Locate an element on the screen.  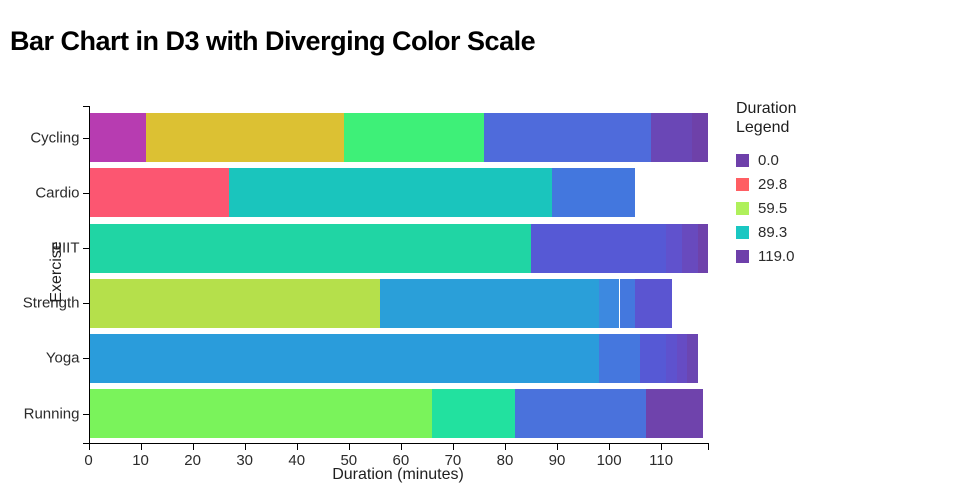
legend-items: 0.0 29.8 59.5 89.3 119.0 is located at coordinates (796, 208).